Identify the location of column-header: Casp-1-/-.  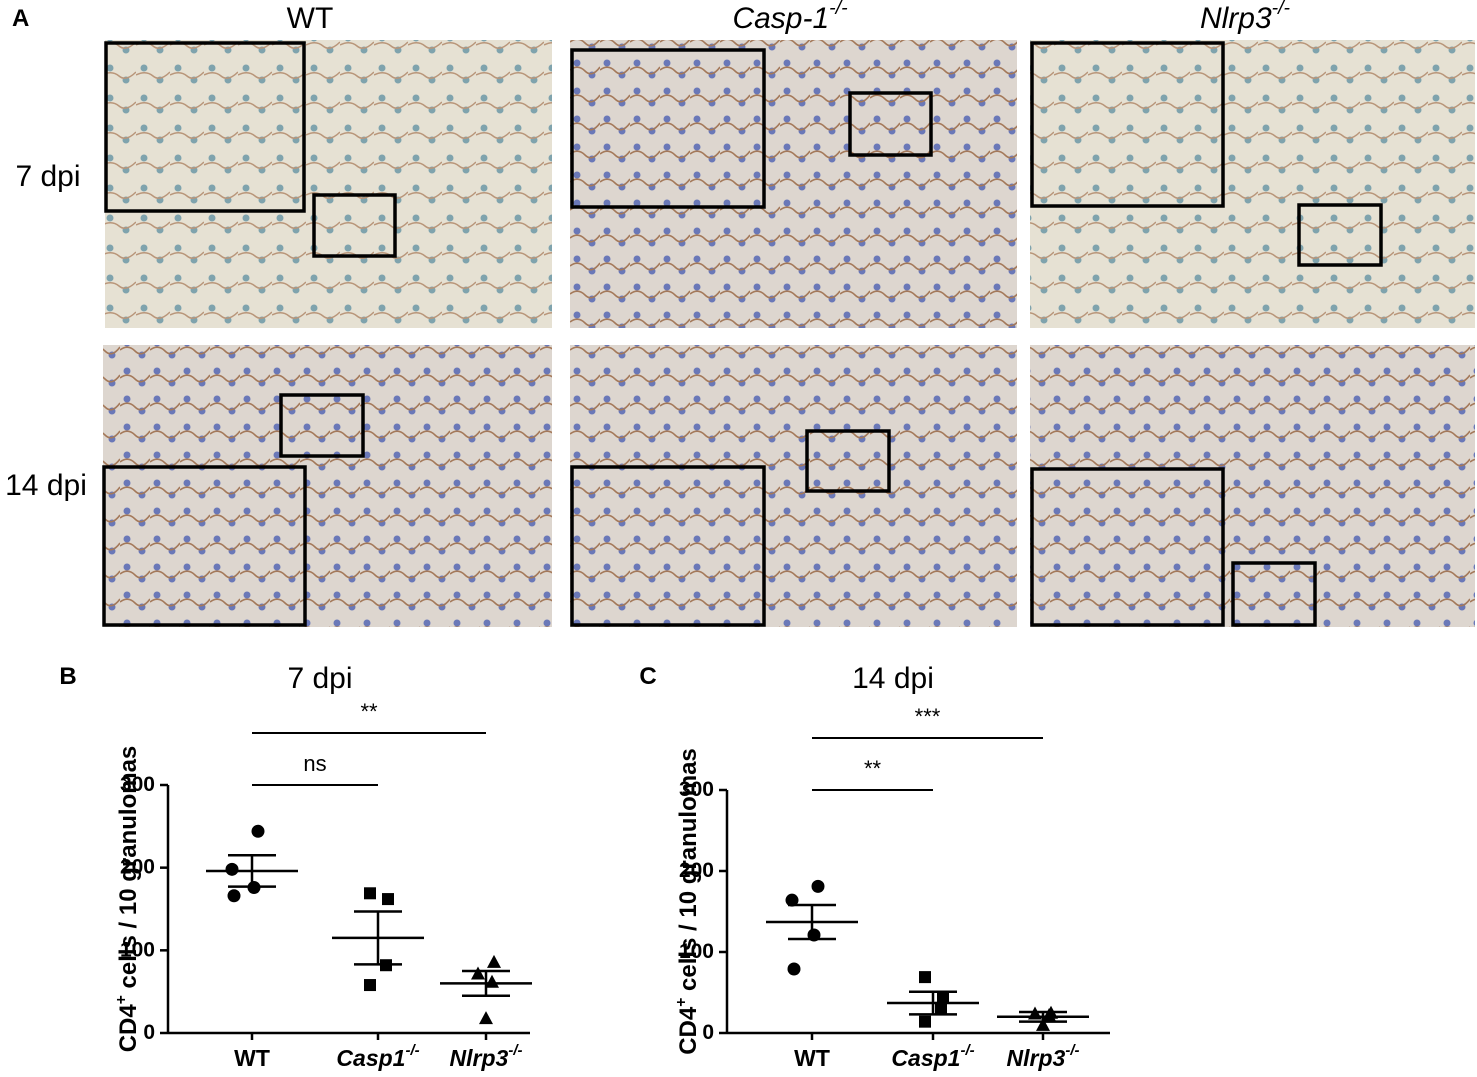
(790, 17).